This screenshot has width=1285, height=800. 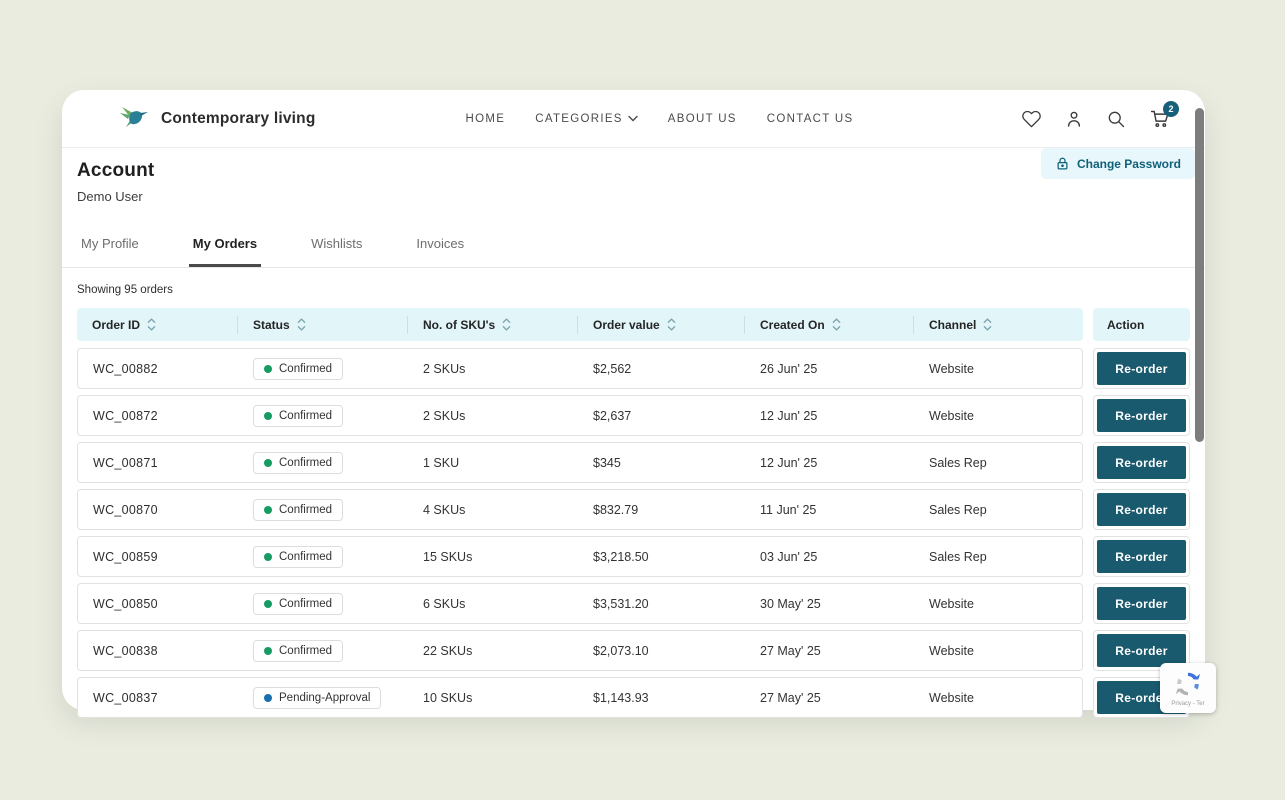 What do you see at coordinates (607, 462) in the screenshot?
I see `order-value: $345` at bounding box center [607, 462].